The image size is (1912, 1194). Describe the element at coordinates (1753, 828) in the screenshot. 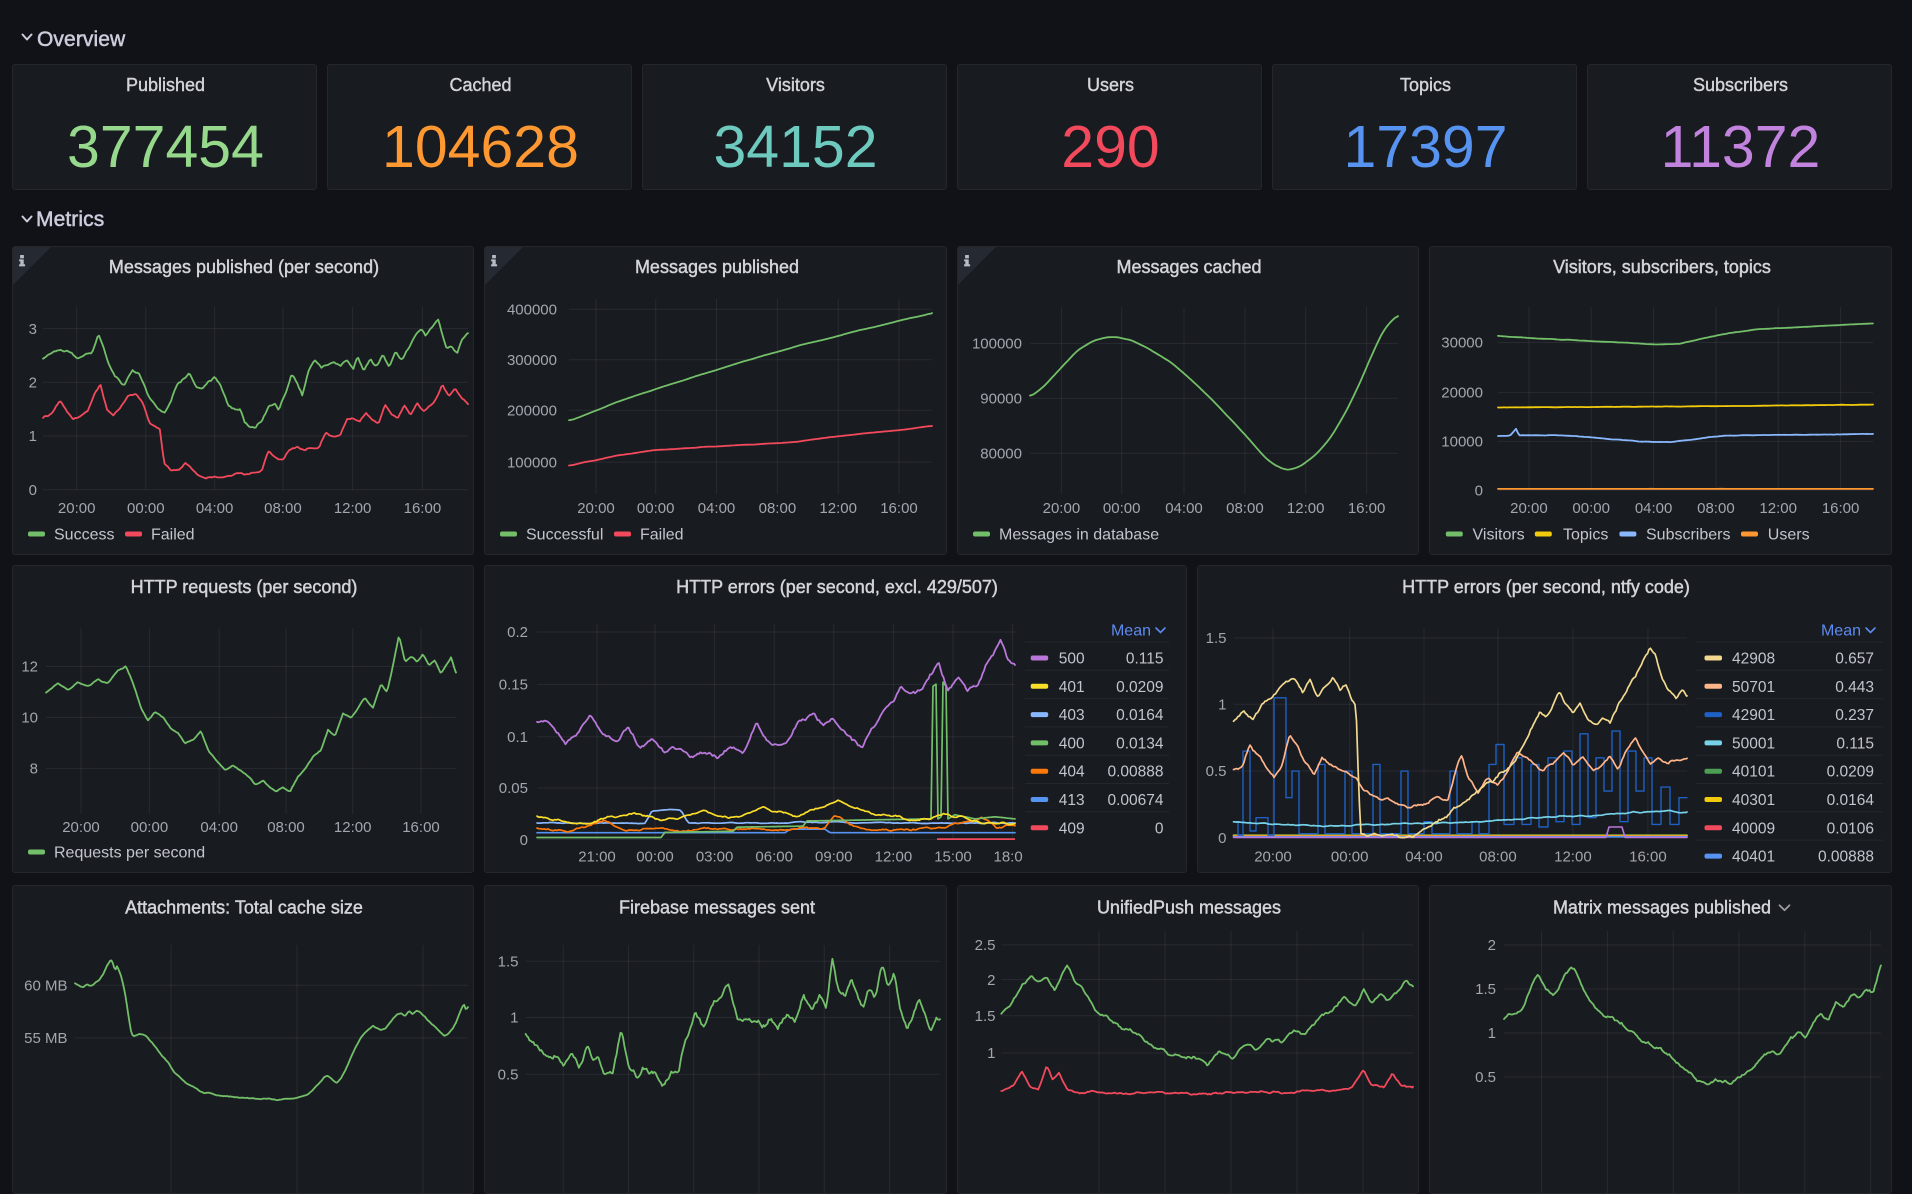

I see `svg-text: 40009` at that location.